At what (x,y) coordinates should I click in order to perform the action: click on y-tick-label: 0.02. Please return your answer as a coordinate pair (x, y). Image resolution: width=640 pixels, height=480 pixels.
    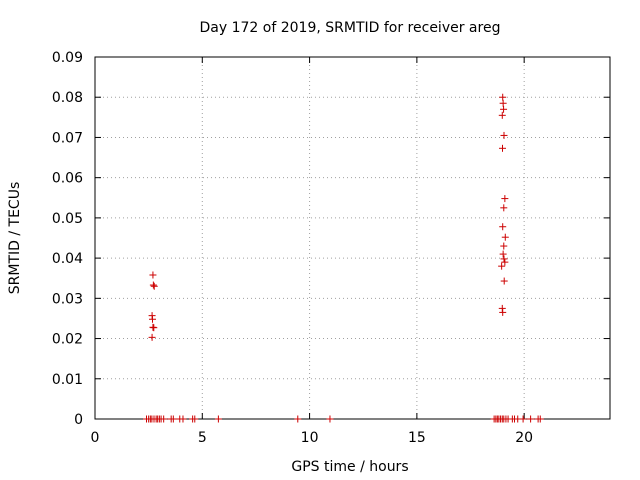
    Looking at the image, I should click on (67, 340).